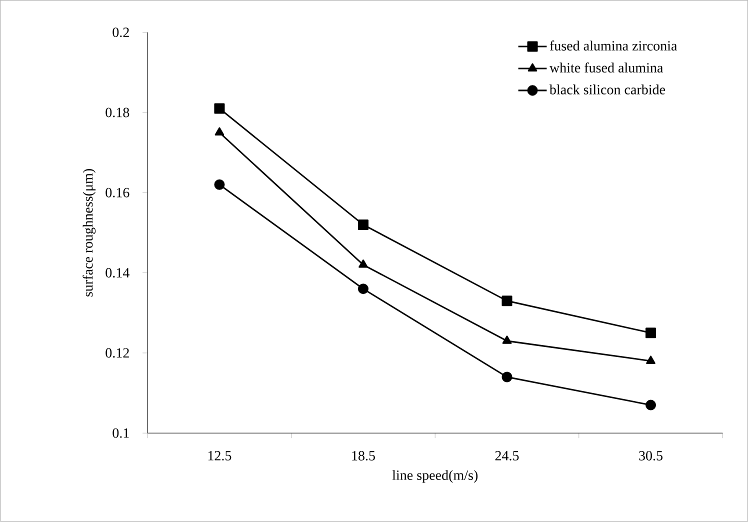  Describe the element at coordinates (118, 273) in the screenshot. I see `y-tick-label: 0.14` at that location.